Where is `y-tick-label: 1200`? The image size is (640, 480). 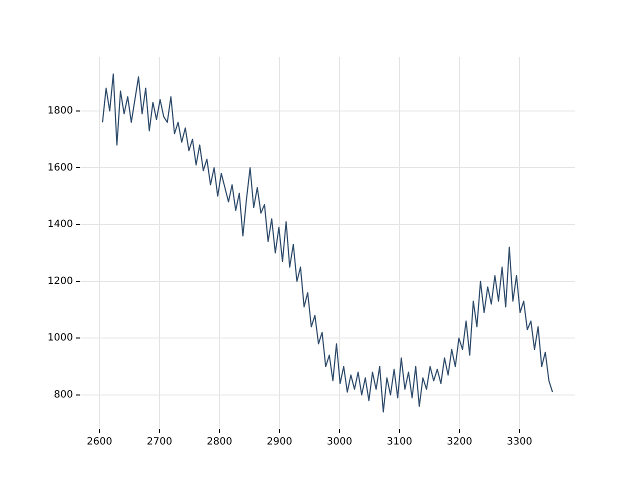 y-tick-label: 1200 is located at coordinates (60, 281).